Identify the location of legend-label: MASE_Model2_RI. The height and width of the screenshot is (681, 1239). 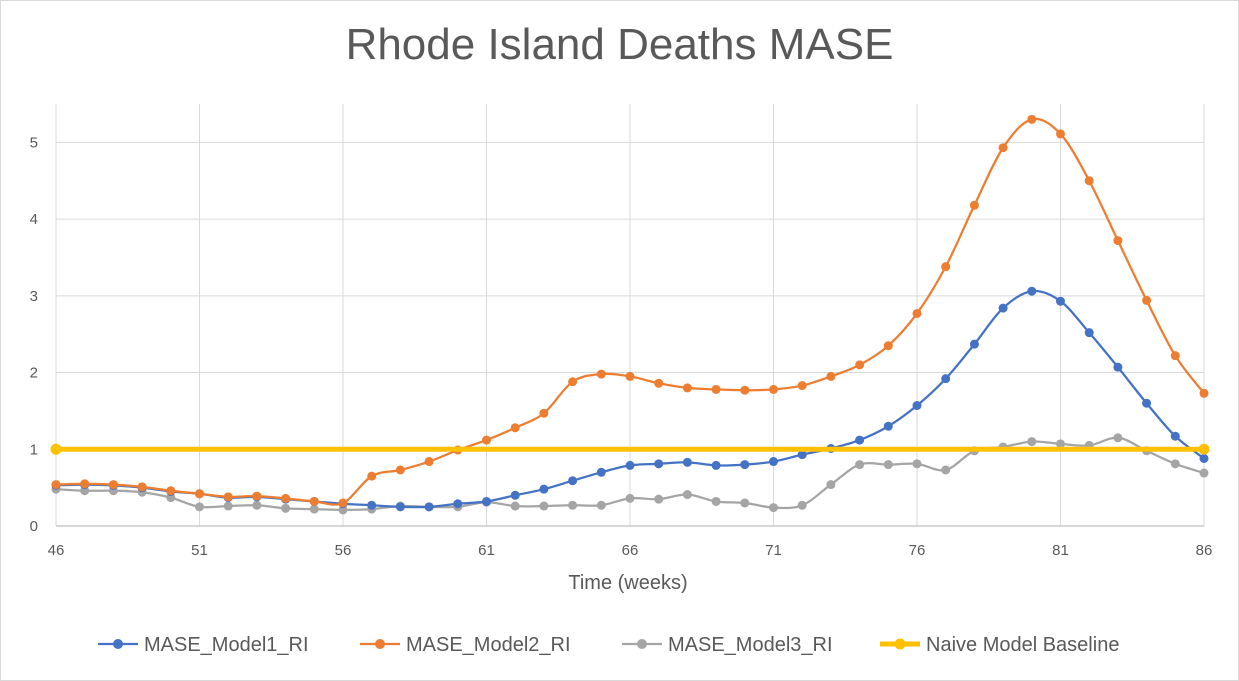
(488, 645).